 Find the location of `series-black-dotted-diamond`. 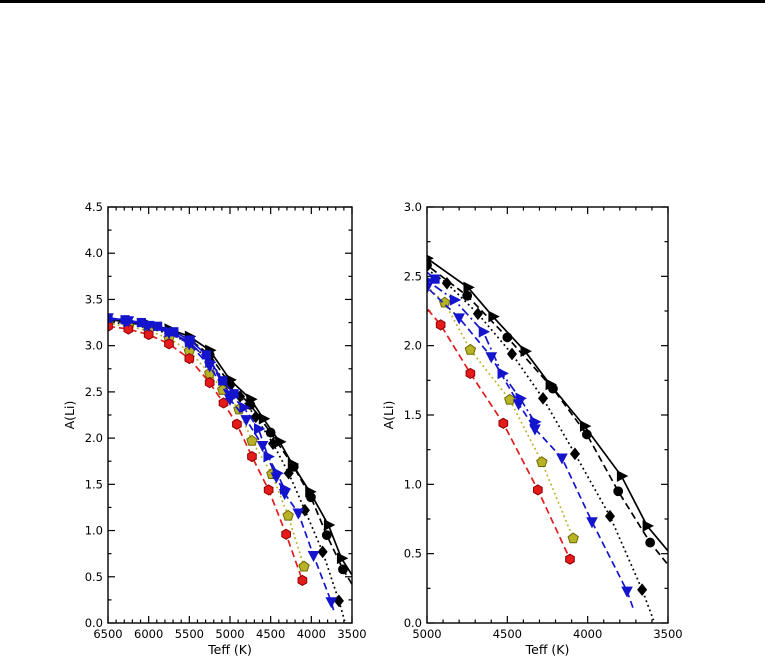

series-black-dotted-diamond is located at coordinates (227, 468).